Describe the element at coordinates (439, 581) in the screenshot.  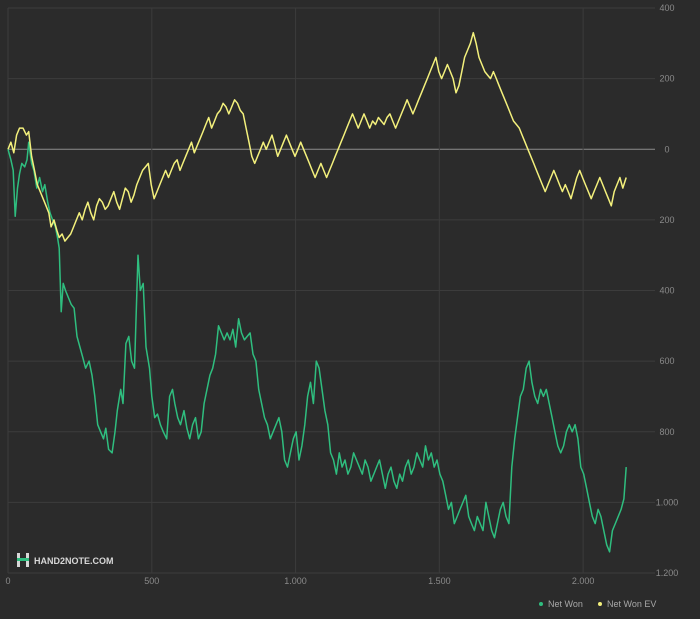
I see `x-tick-label: 1.500` at that location.